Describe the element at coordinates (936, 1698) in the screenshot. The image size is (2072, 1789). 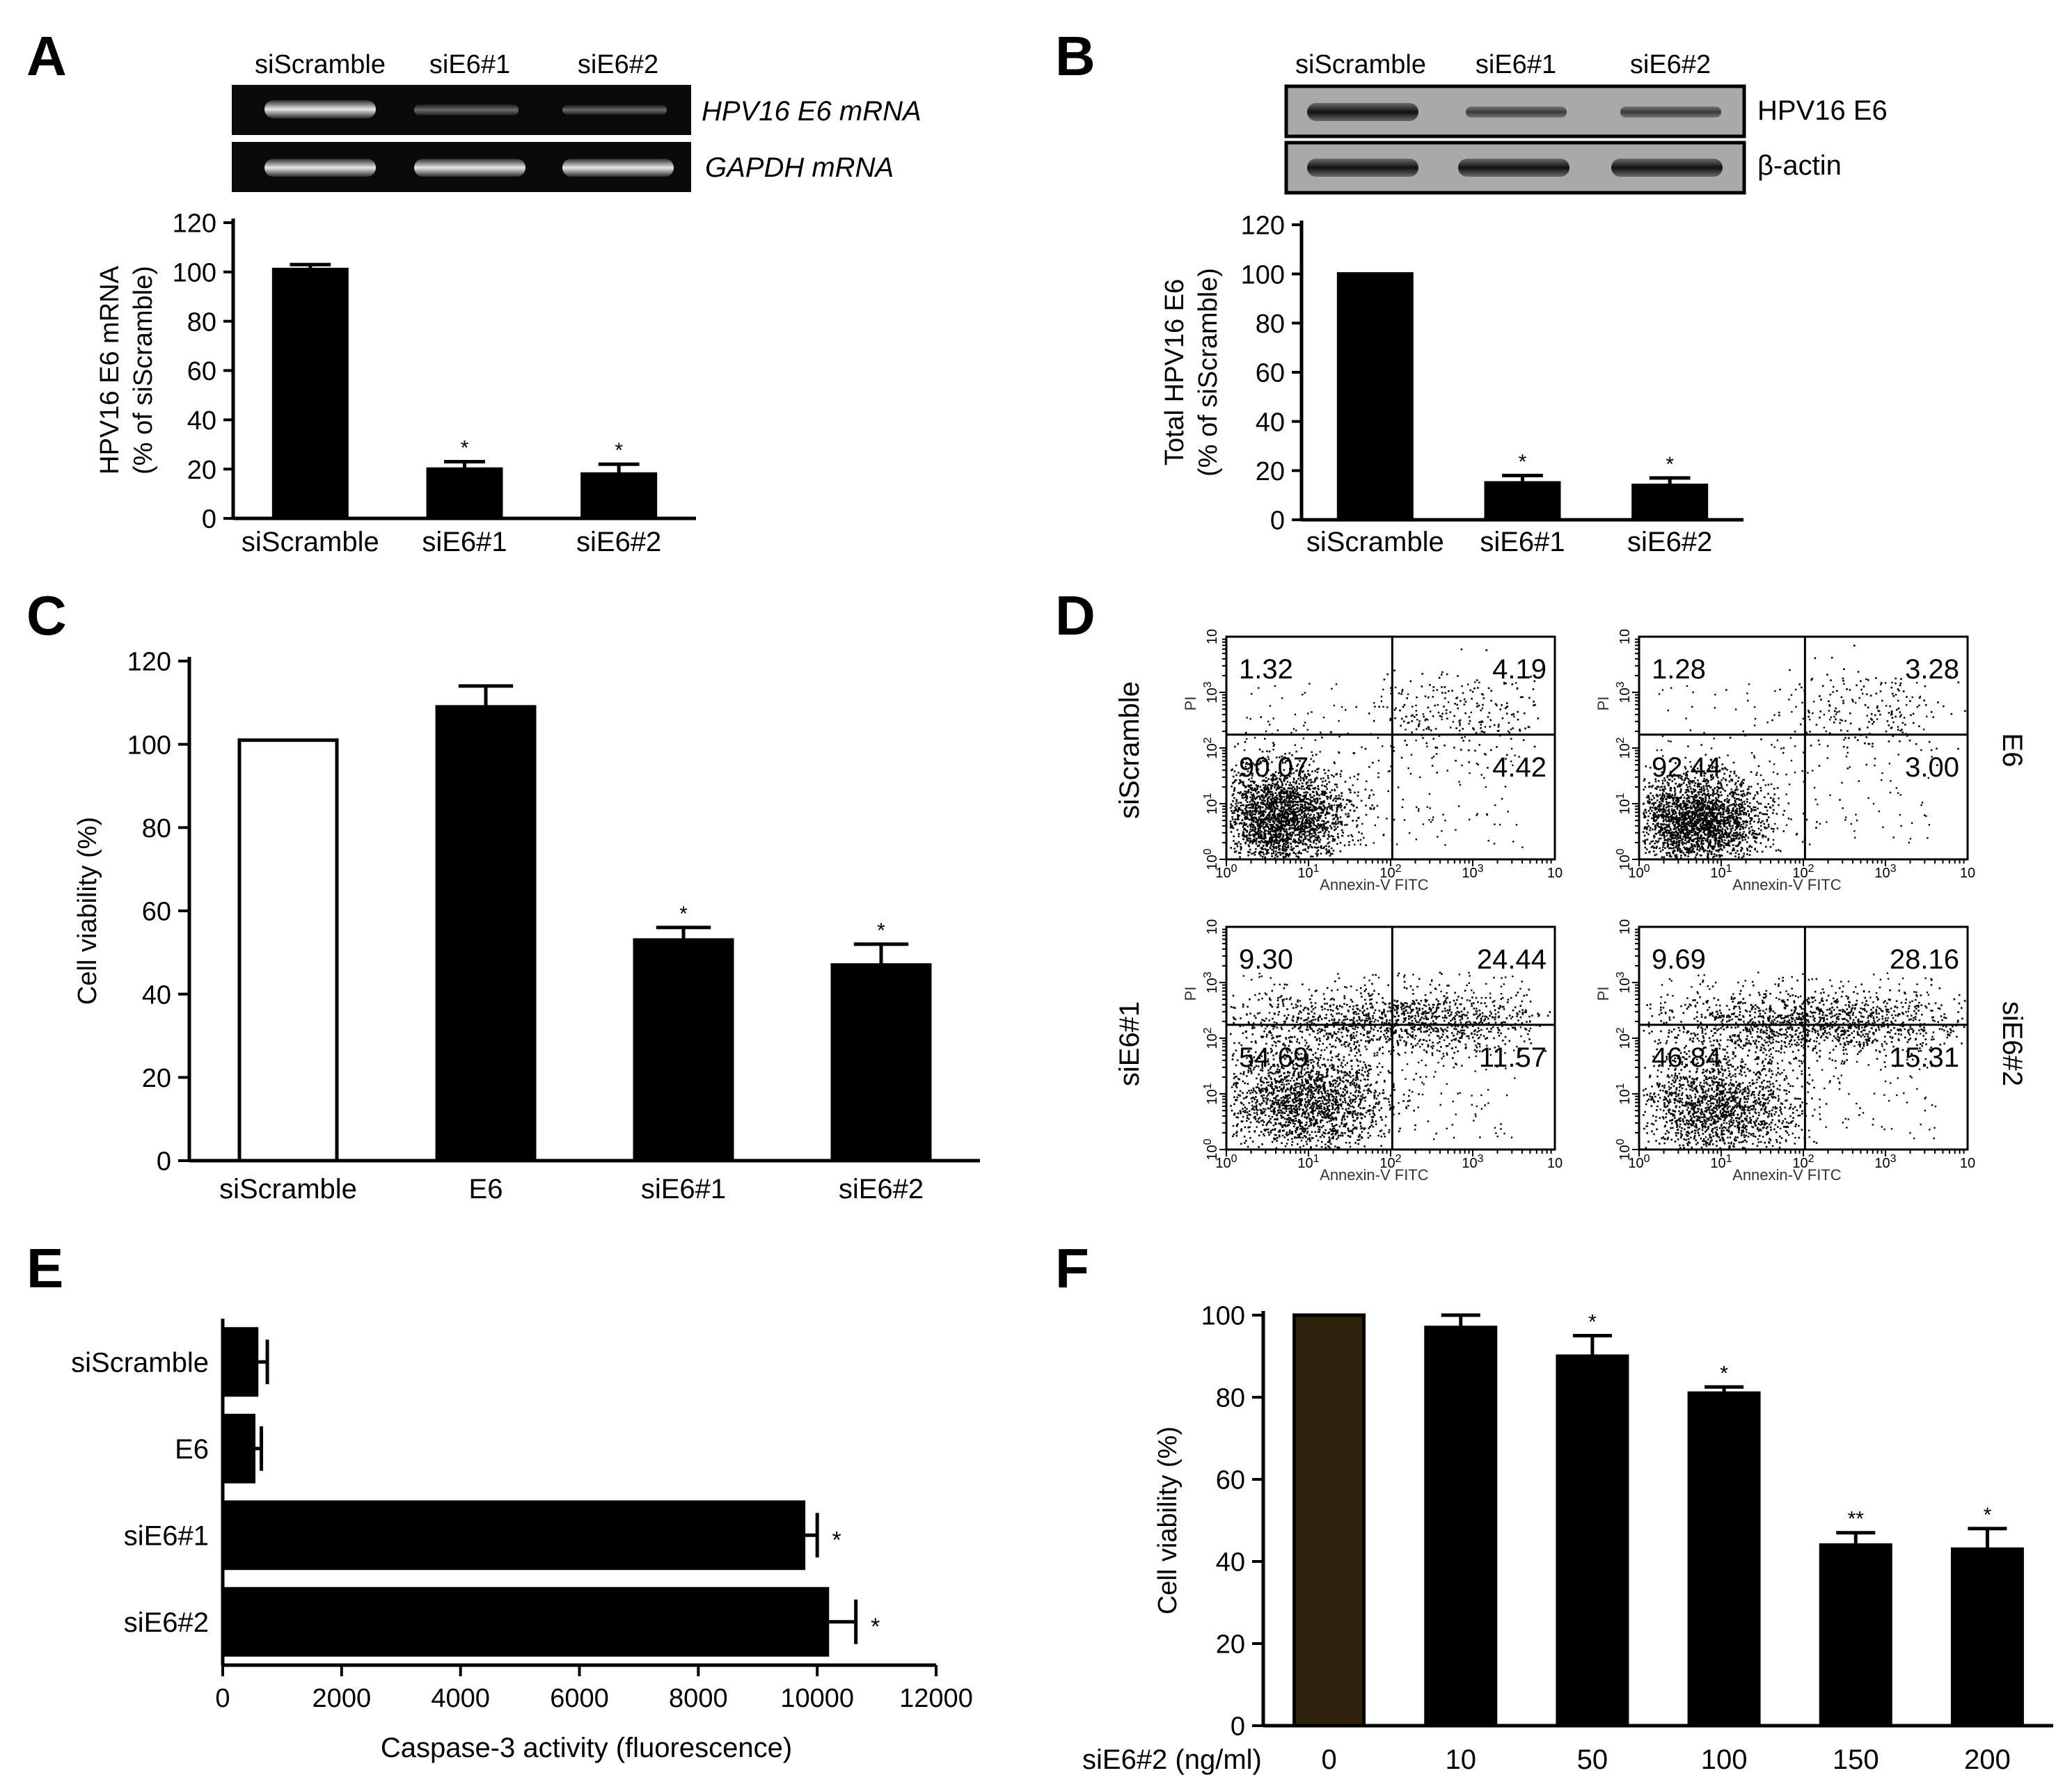
I see `x-tick-label: 12000` at that location.